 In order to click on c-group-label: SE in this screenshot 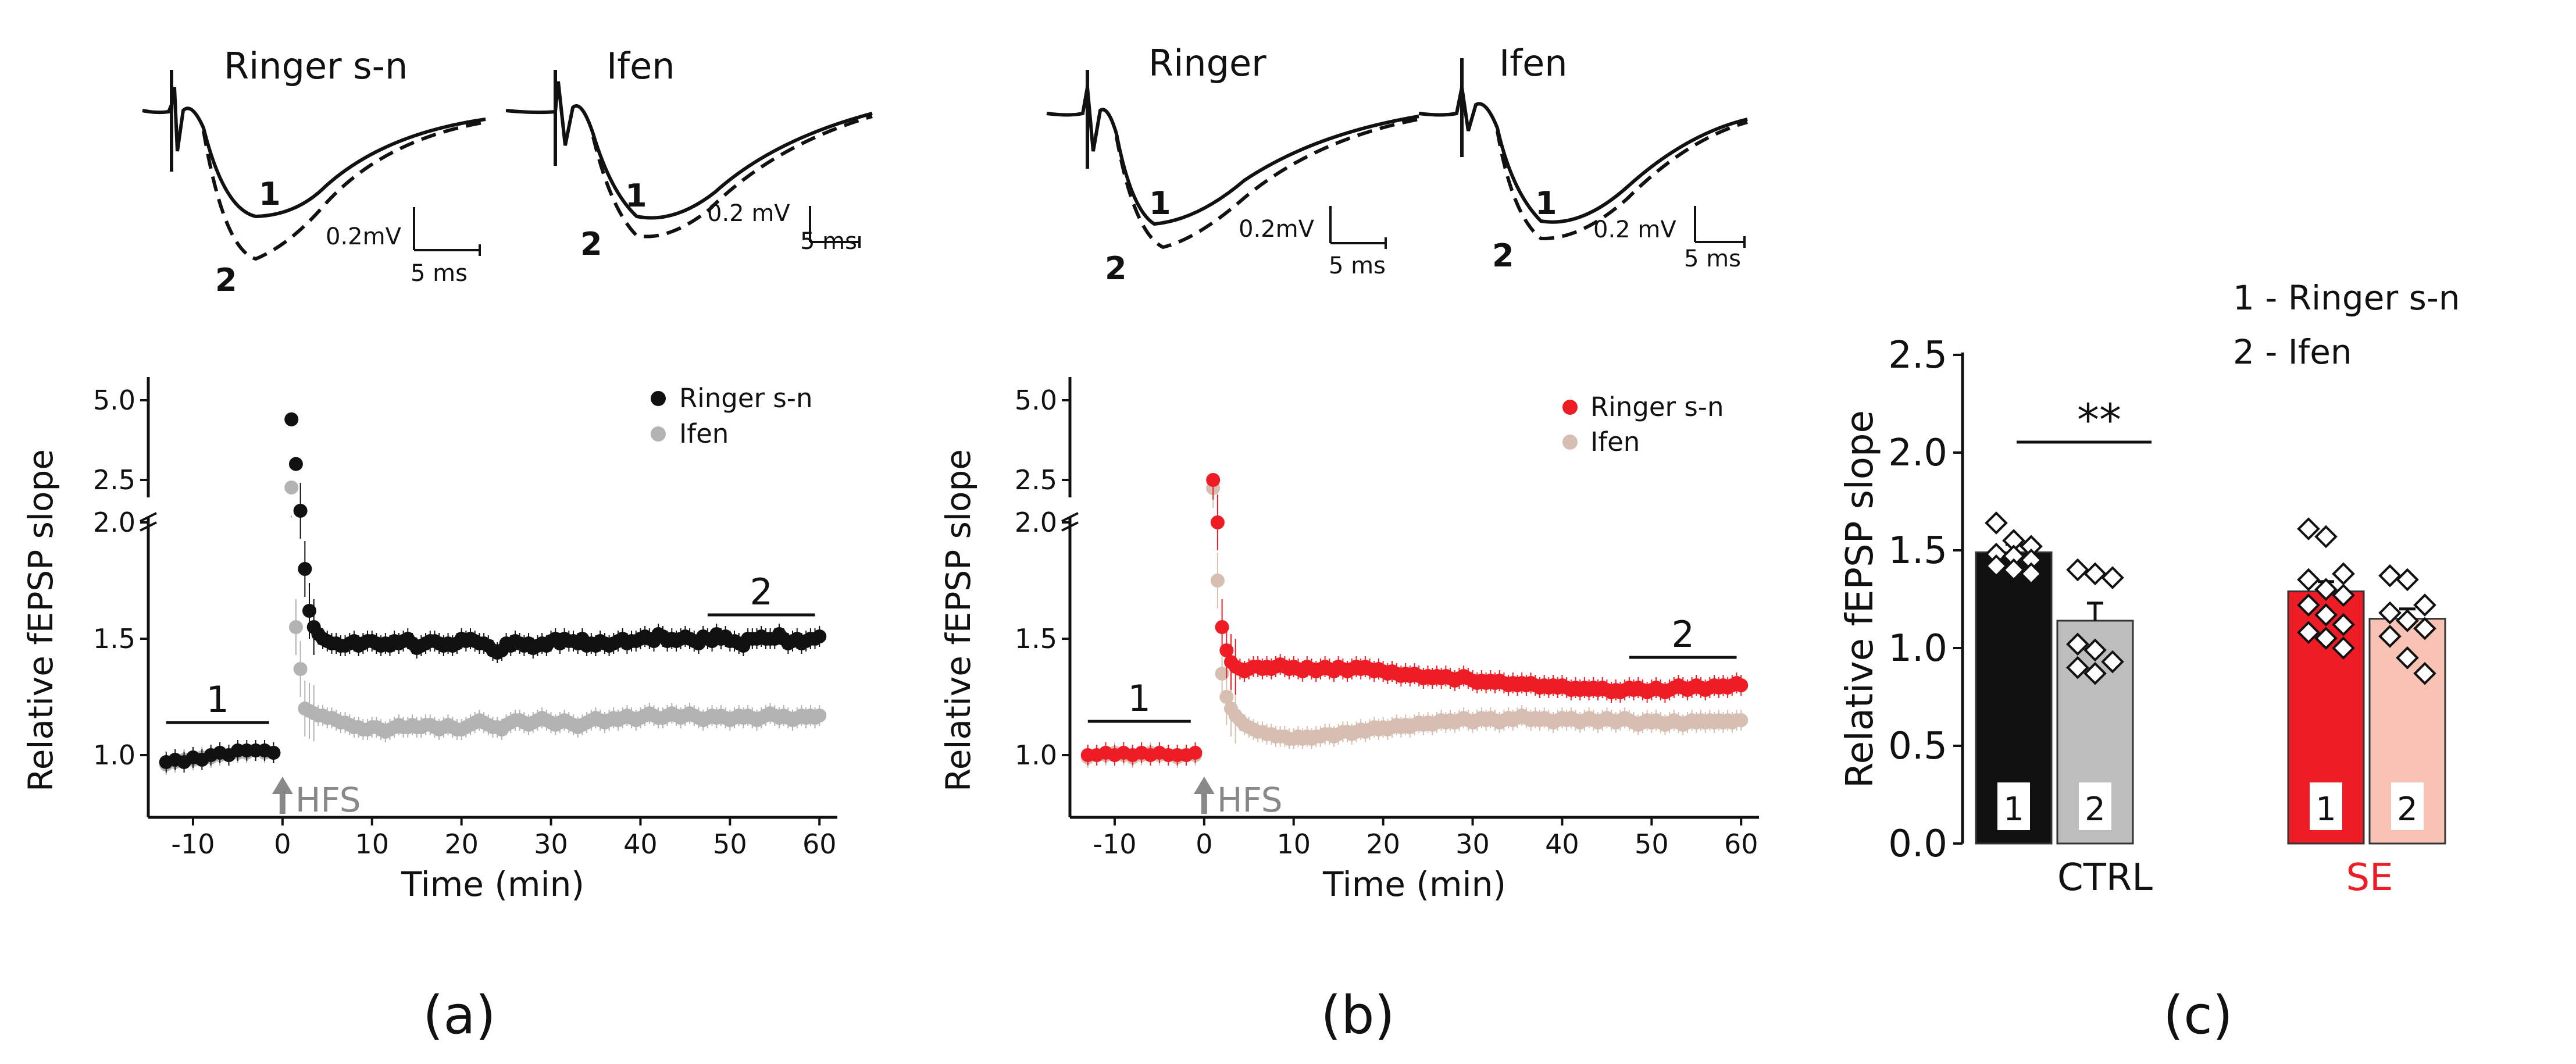, I will do `click(2370, 877)`.